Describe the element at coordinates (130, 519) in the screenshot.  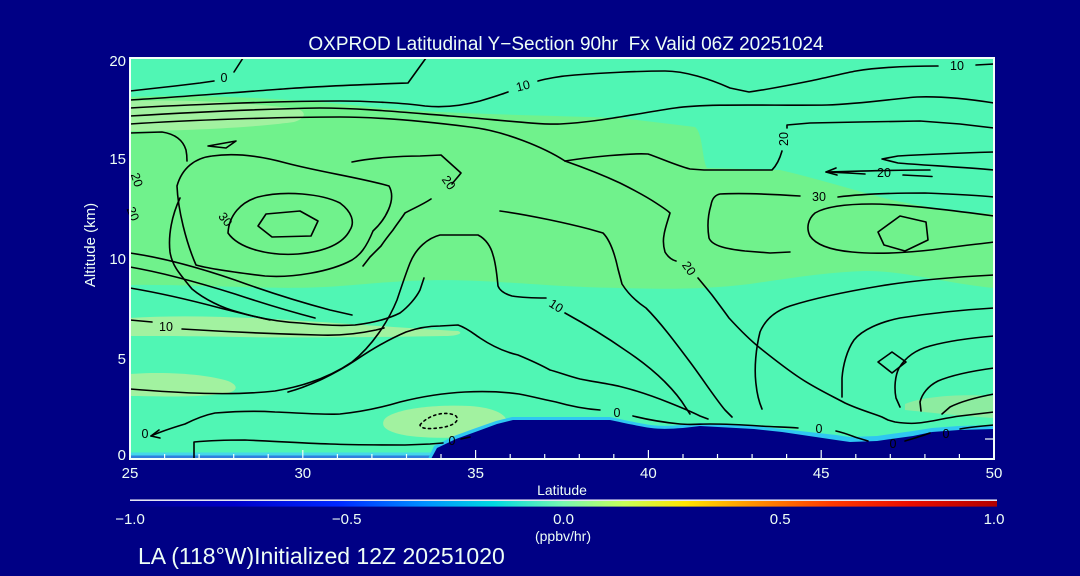
I see `svg-text: −1.0` at that location.